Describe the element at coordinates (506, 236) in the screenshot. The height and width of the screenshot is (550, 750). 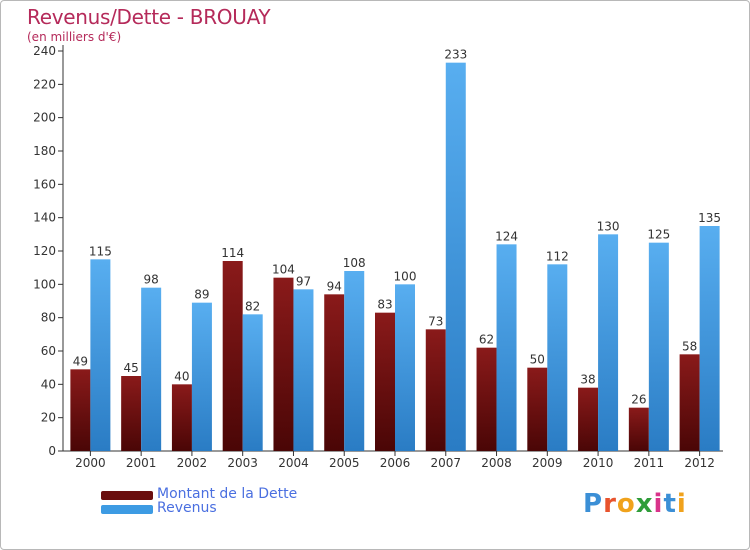
I see `data-label-revenus: 124` at that location.